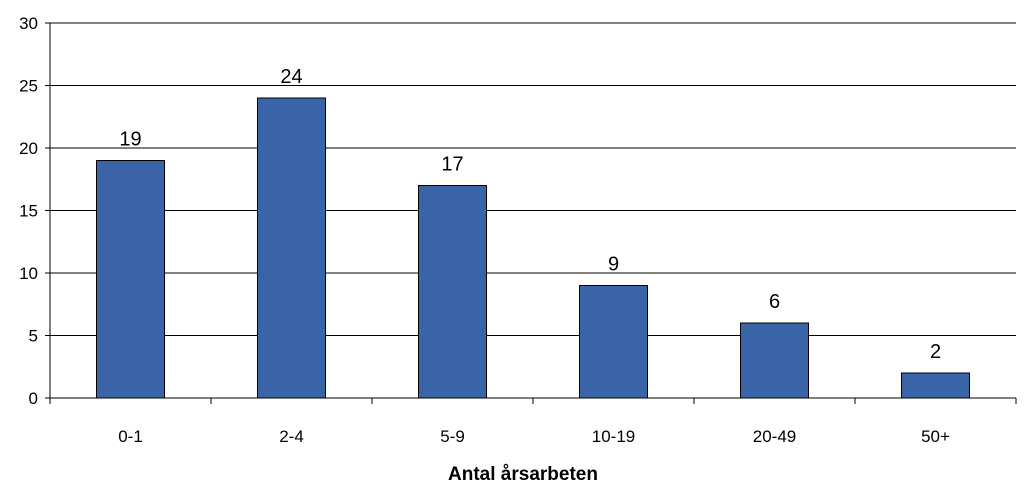  What do you see at coordinates (613, 436) in the screenshot?
I see `x-tick-label: 10-19` at bounding box center [613, 436].